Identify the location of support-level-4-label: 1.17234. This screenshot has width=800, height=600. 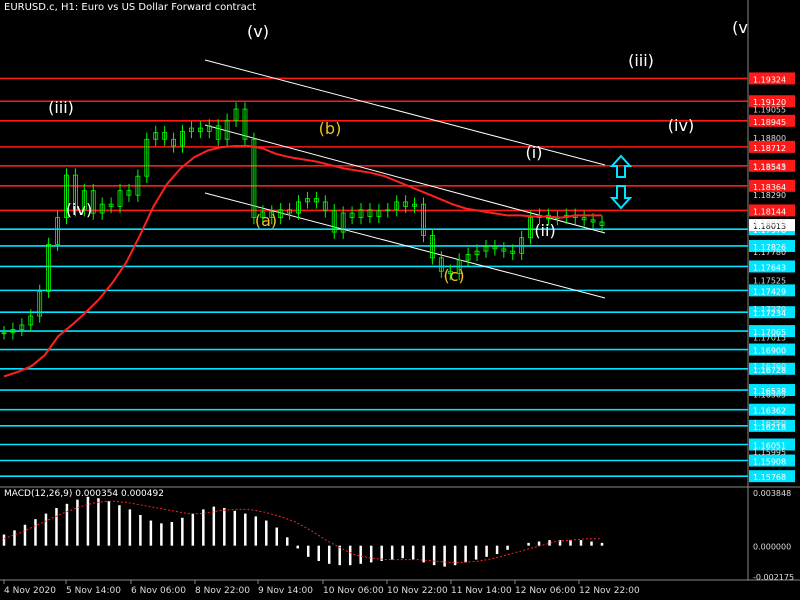
(769, 313).